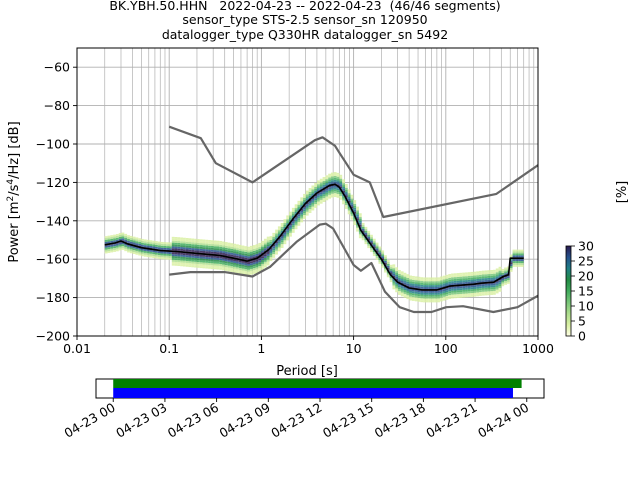  Describe the element at coordinates (348, 420) in the screenshot. I see `timeline-tick-label: 04-23 15` at that location.